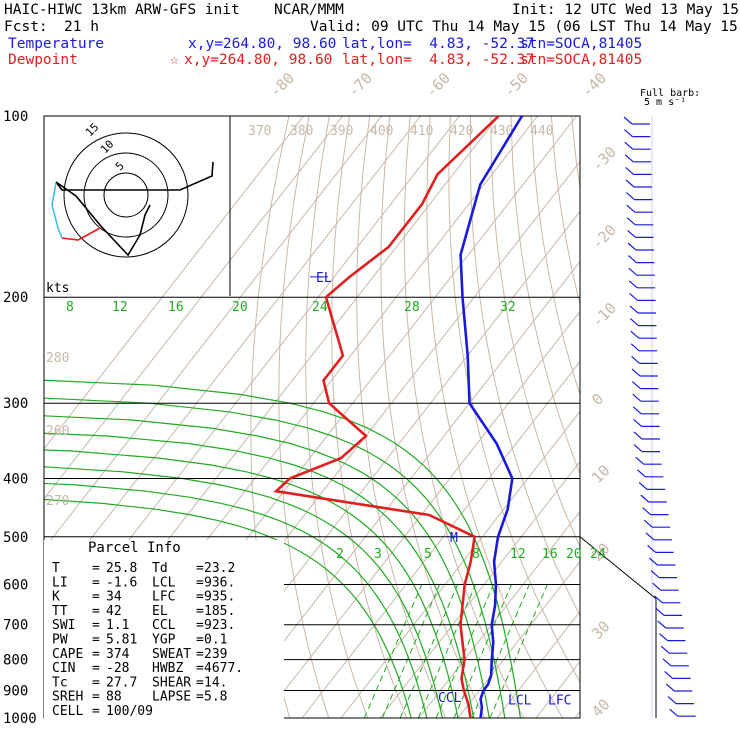 The image size is (740, 740). I want to click on isotherm-label: -10, so click(604, 315).